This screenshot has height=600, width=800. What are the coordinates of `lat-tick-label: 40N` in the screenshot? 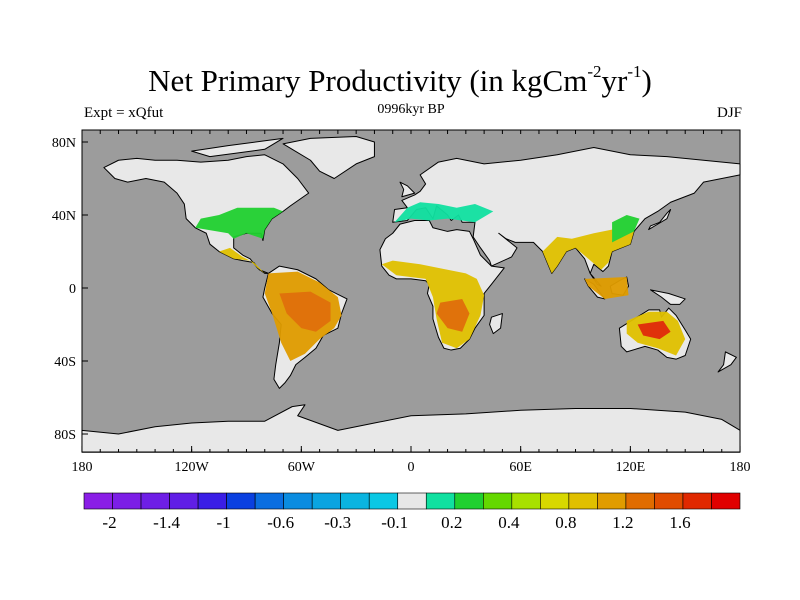 It's located at (64, 216).